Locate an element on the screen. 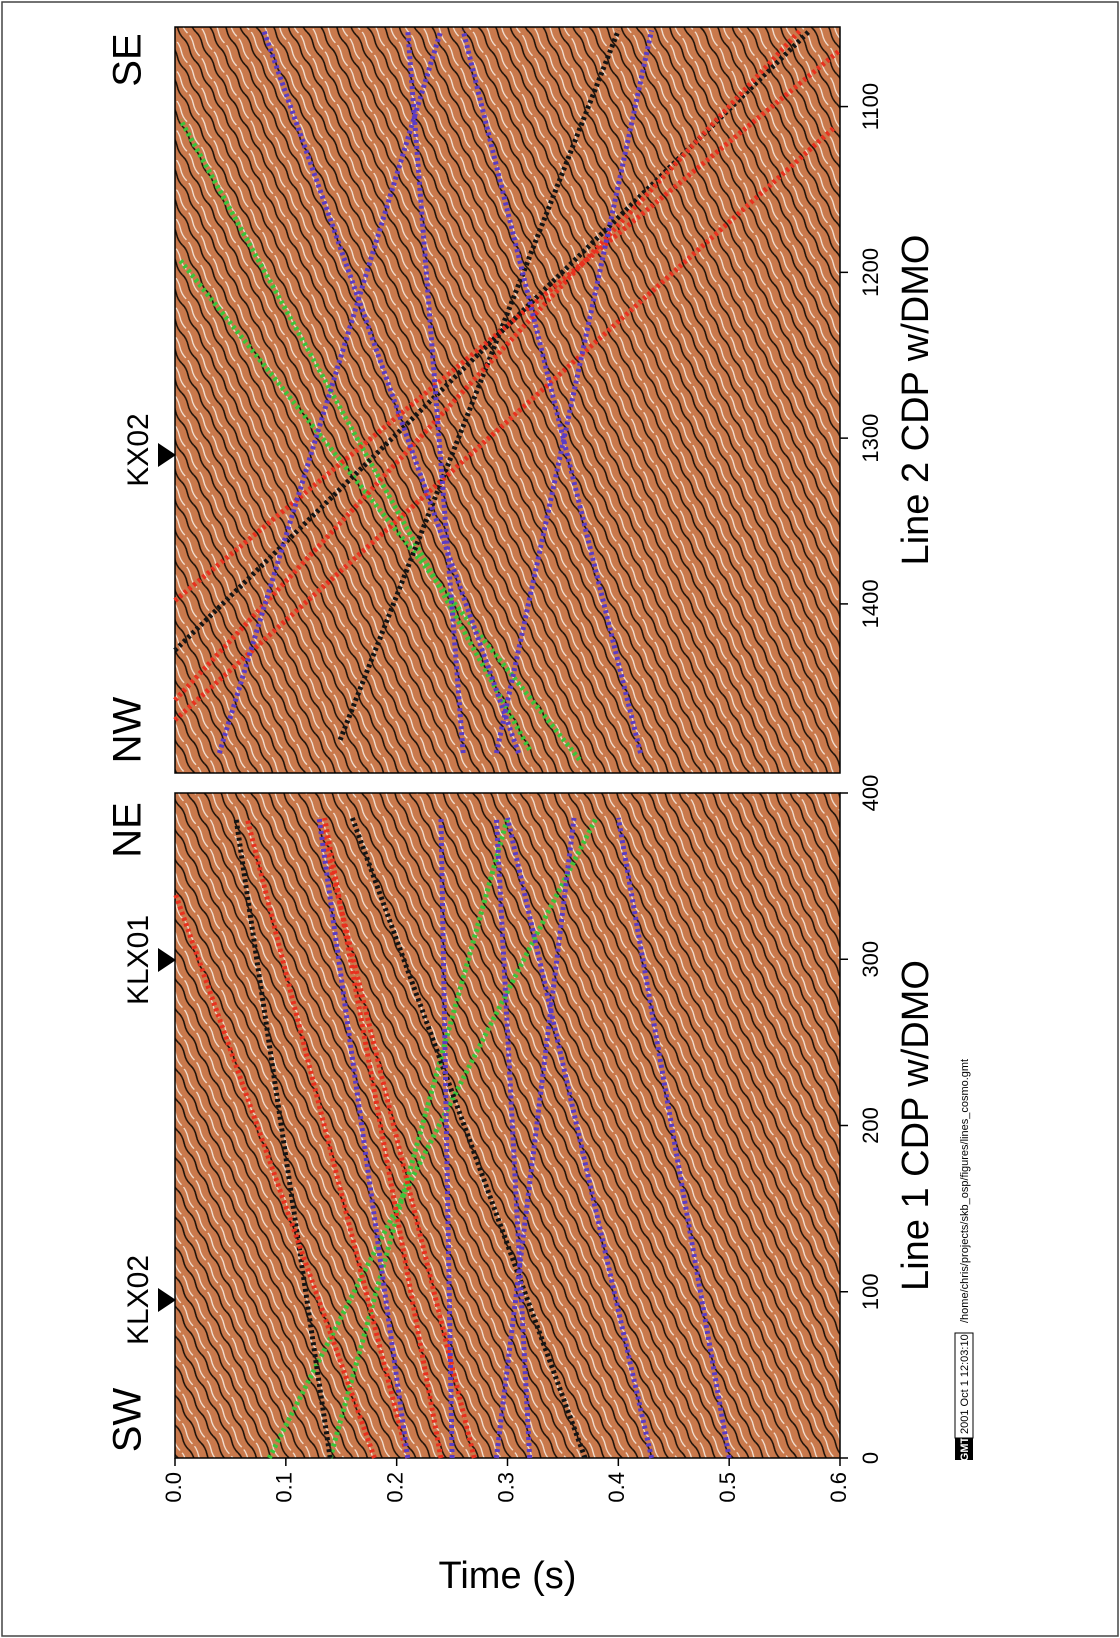 The image size is (1120, 1638). annotation: KX02 is located at coordinates (138, 449).